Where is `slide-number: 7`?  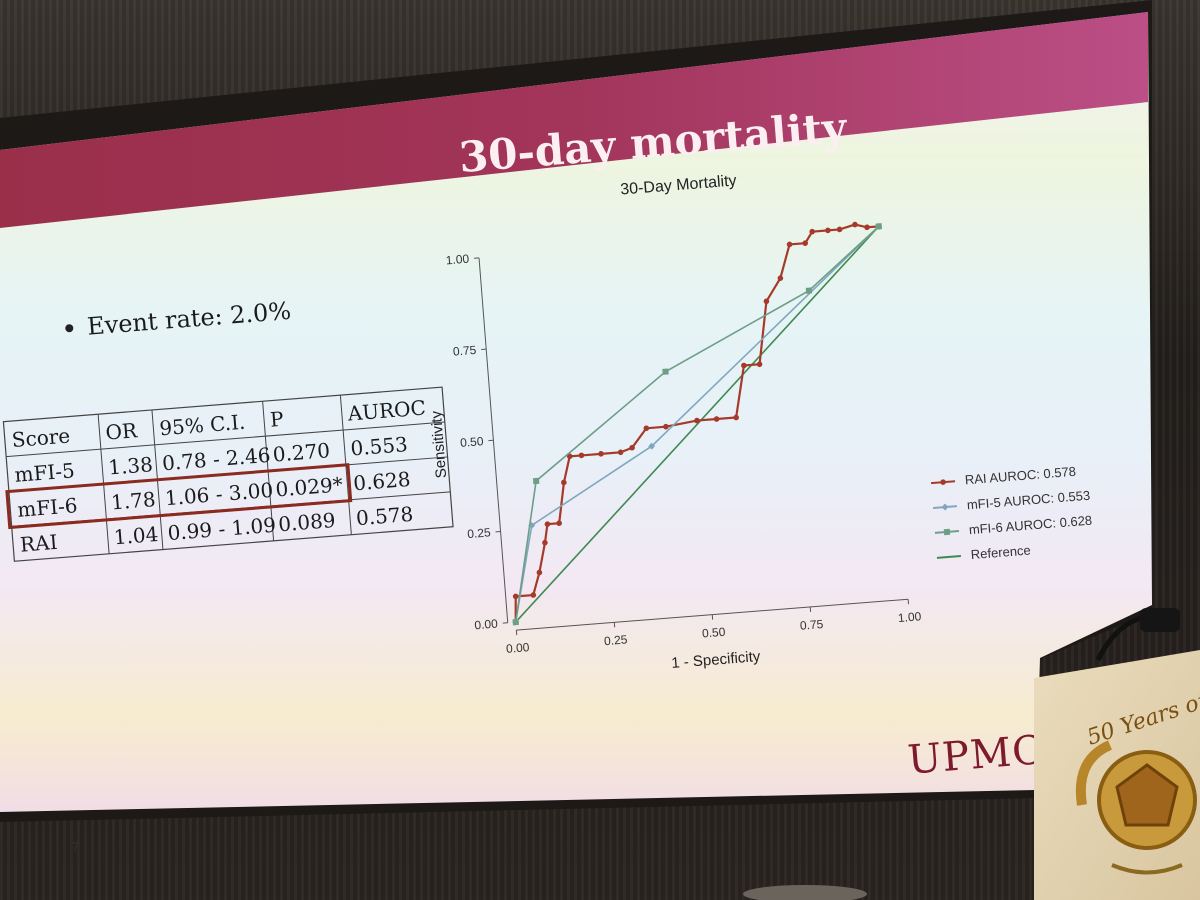
slide-number: 7 is located at coordinates (75, 847).